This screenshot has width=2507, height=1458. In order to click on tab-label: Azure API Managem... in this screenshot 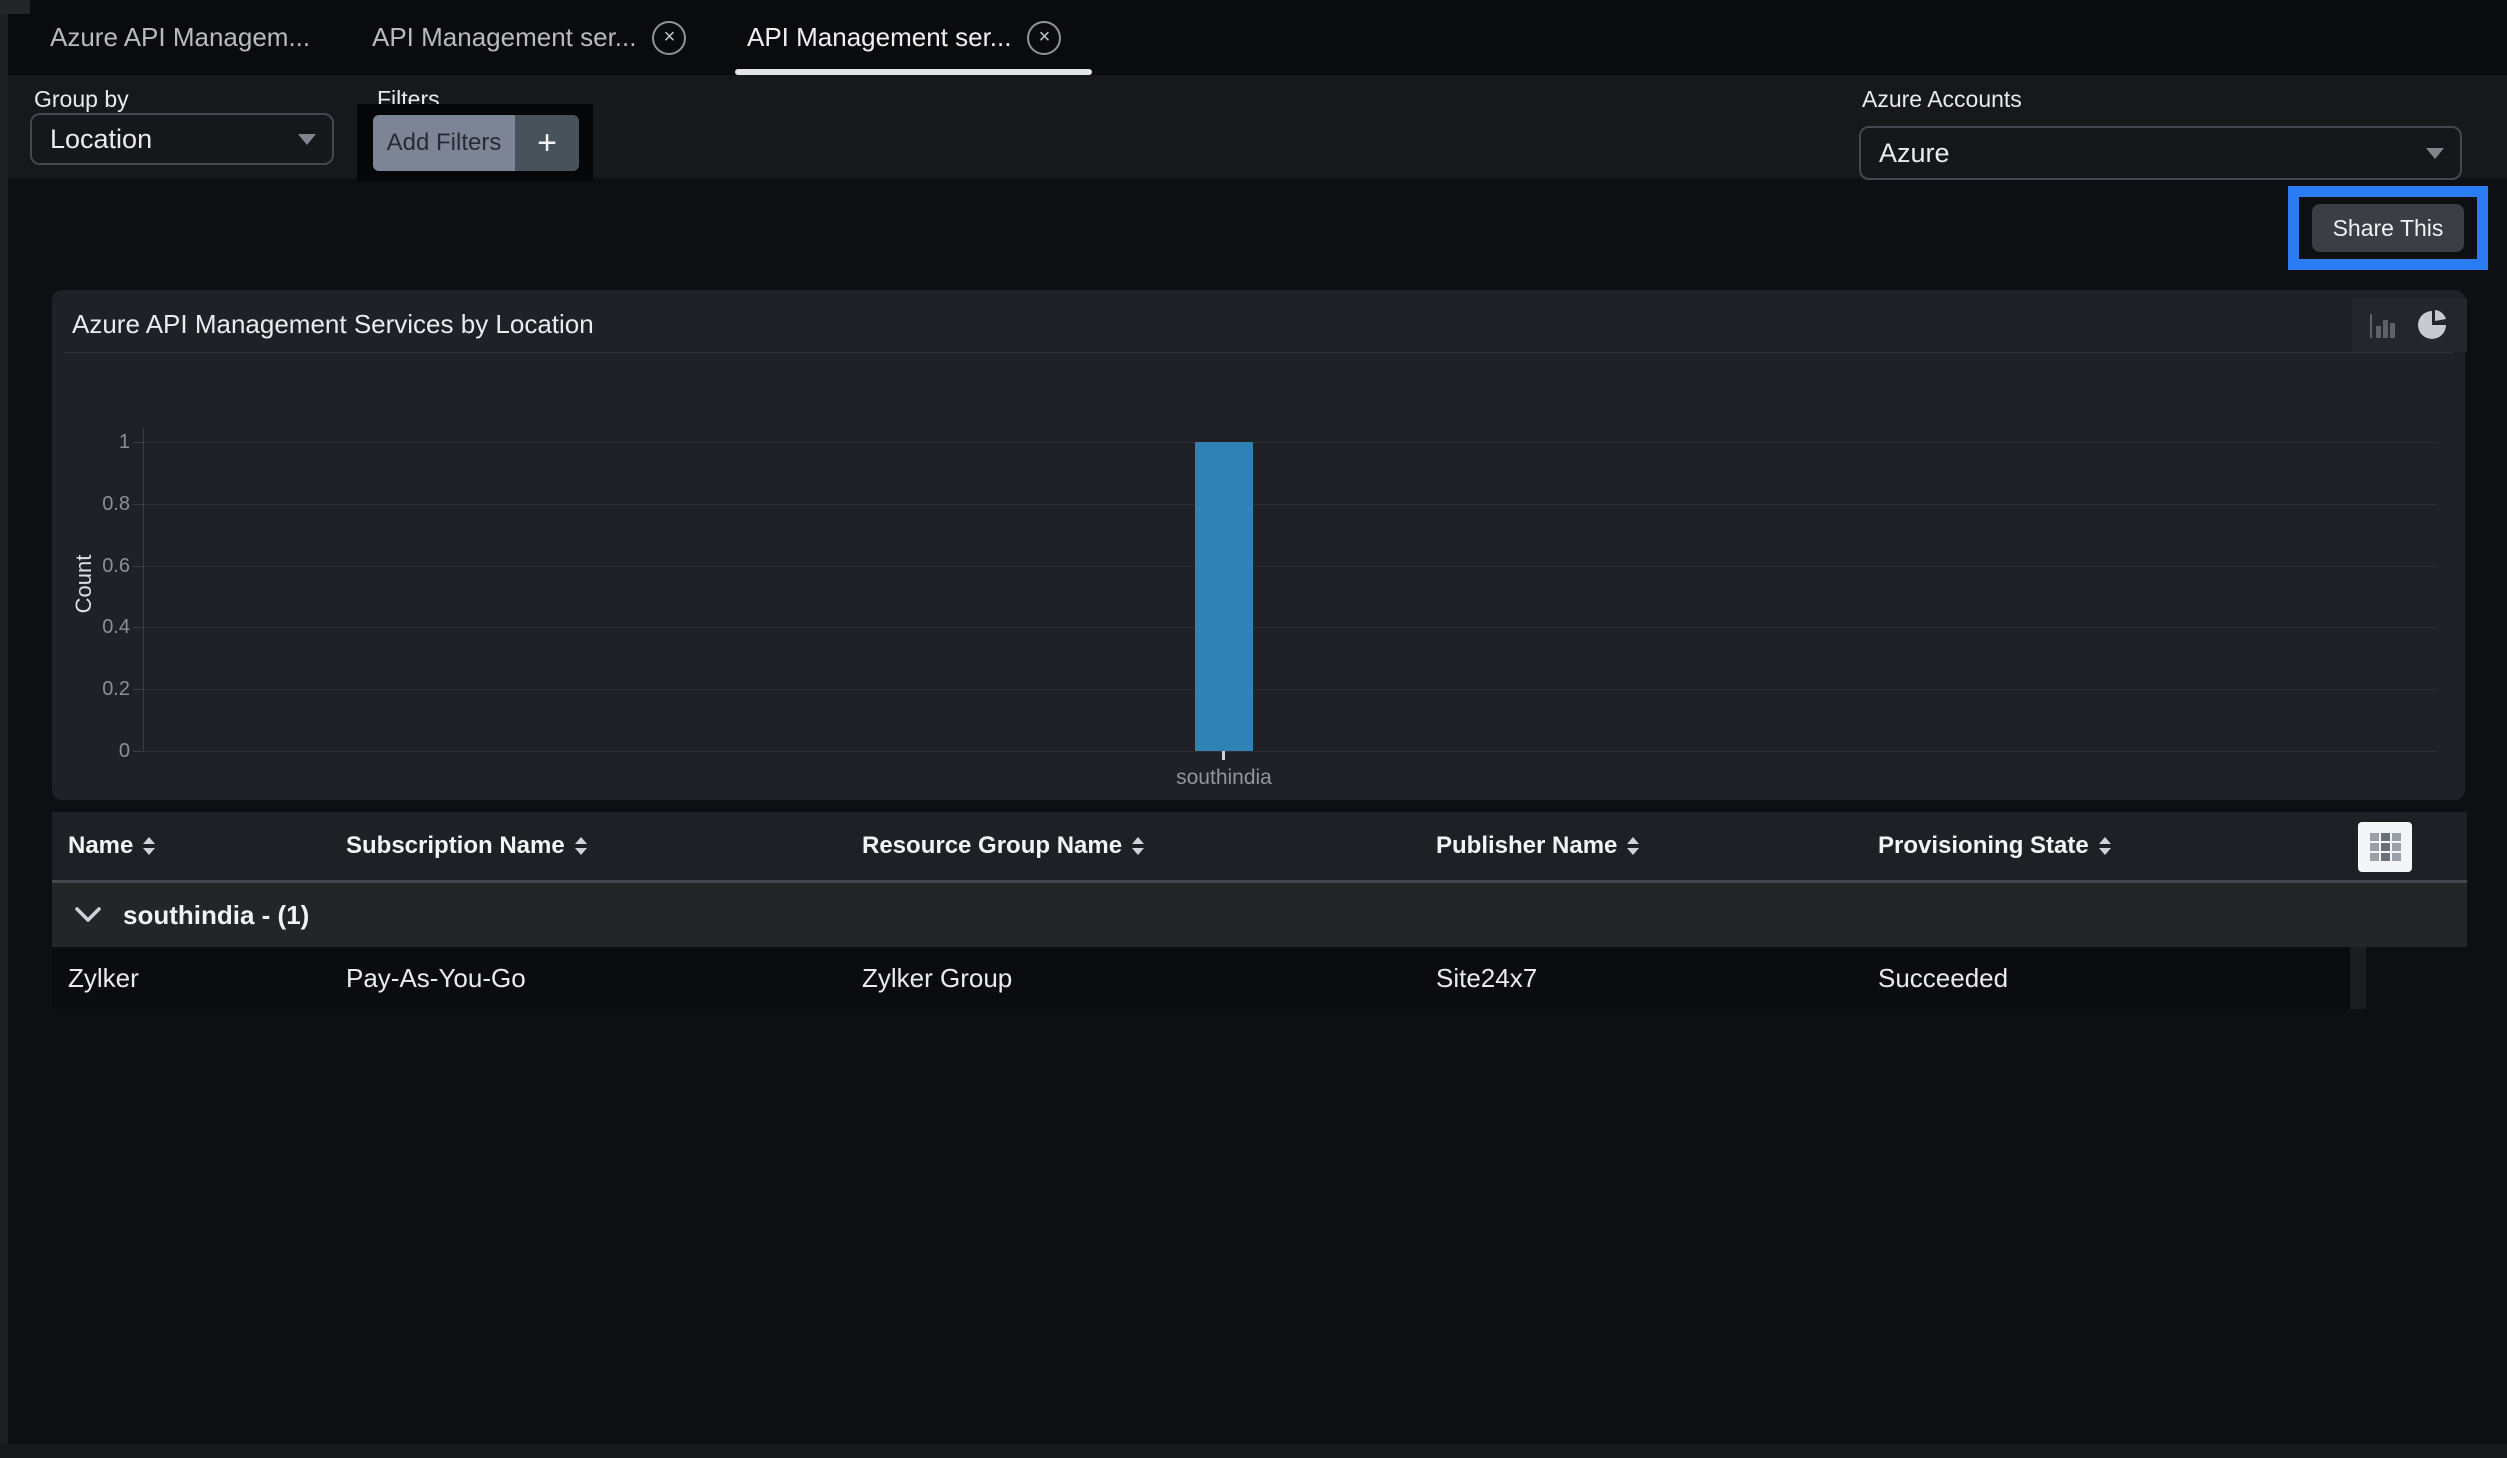, I will do `click(180, 37)`.